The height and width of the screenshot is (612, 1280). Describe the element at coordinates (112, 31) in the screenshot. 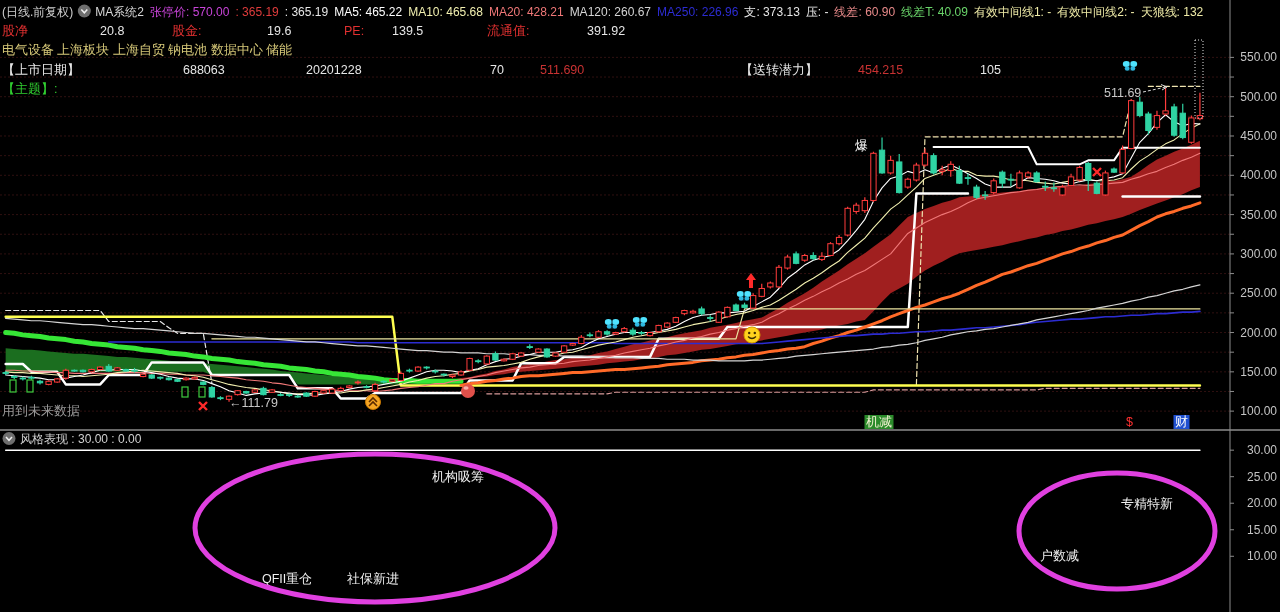

I see `annotation: 20.8` at that location.